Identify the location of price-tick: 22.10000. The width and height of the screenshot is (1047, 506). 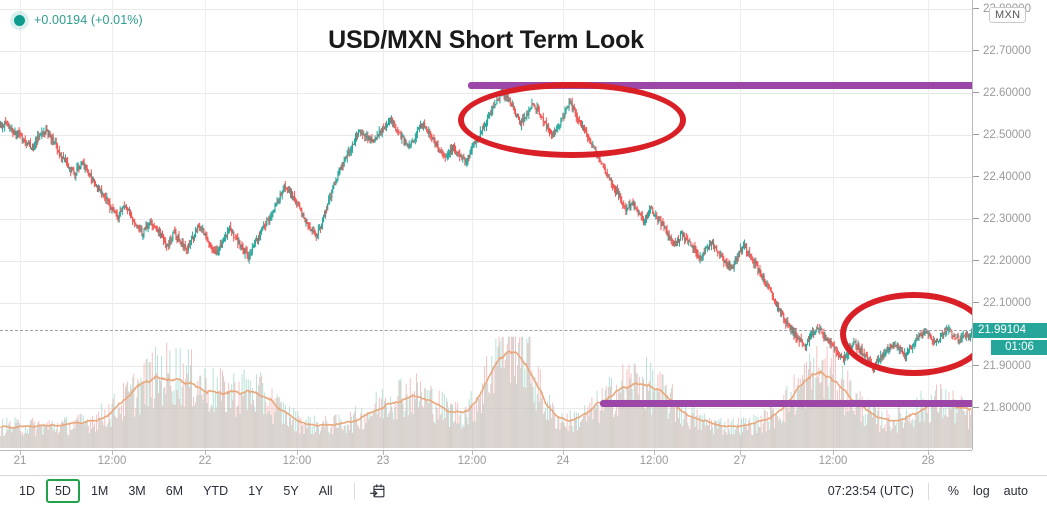
(1010, 303).